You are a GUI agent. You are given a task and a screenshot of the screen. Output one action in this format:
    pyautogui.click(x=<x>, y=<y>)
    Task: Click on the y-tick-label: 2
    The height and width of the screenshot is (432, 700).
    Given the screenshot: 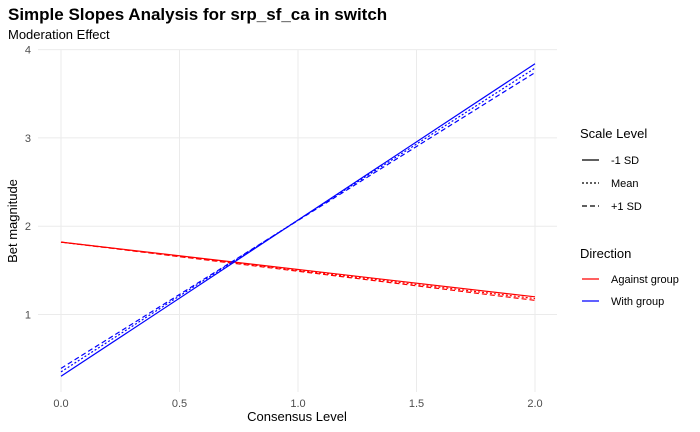 What is the action you would take?
    pyautogui.click(x=28, y=227)
    